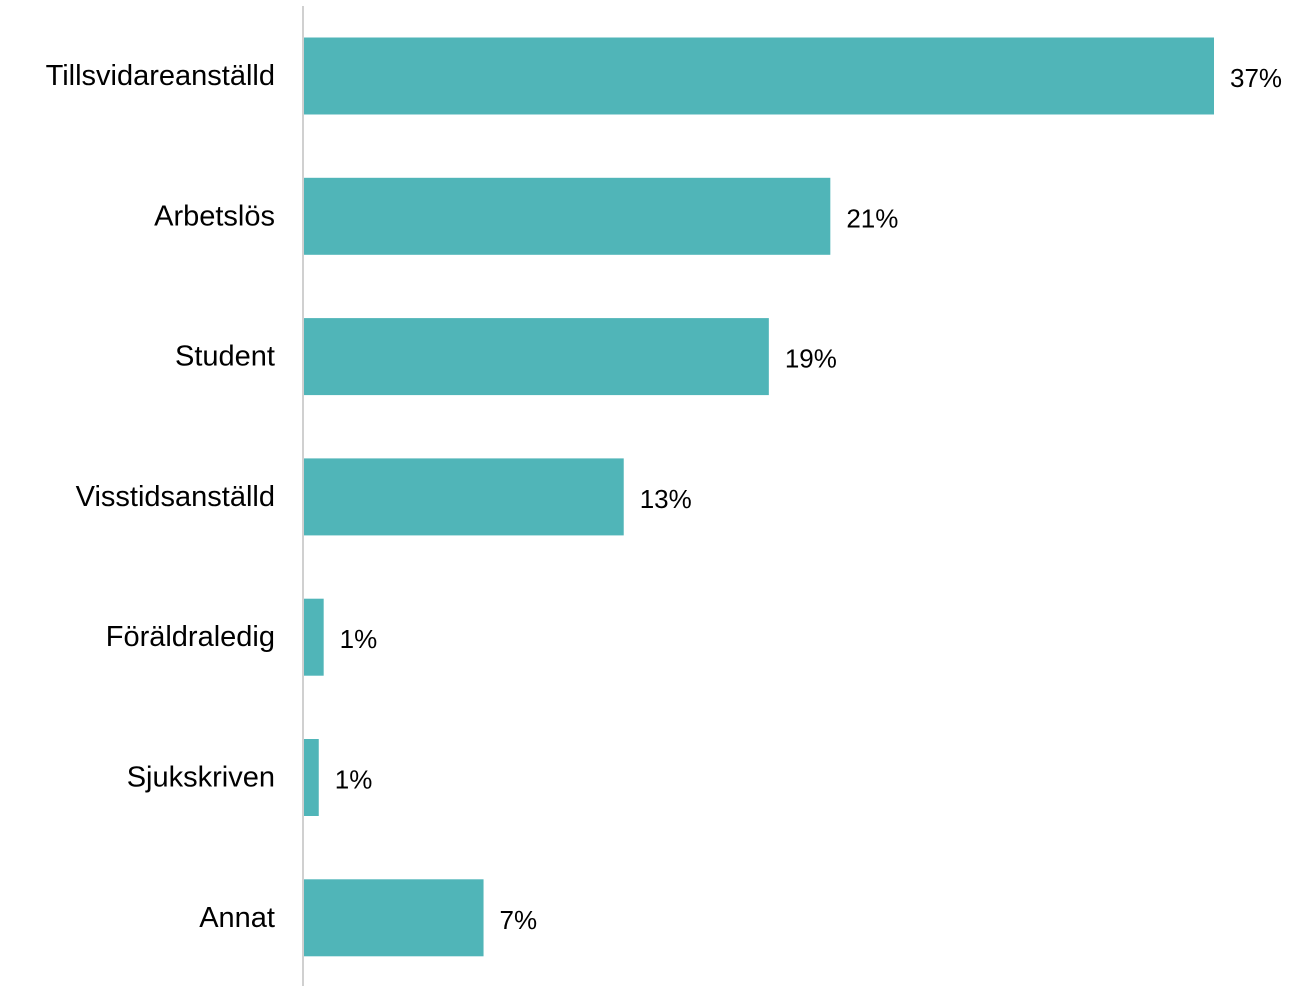  What do you see at coordinates (160, 76) in the screenshot?
I see `category-label-1: Tillsvidareanställd` at bounding box center [160, 76].